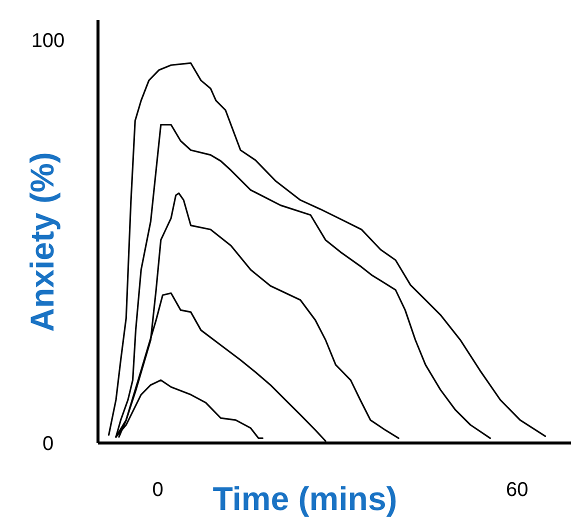 This screenshot has height=518, width=572. Describe the element at coordinates (42, 242) in the screenshot. I see `y-axis-title: Anxiety (%)` at that location.